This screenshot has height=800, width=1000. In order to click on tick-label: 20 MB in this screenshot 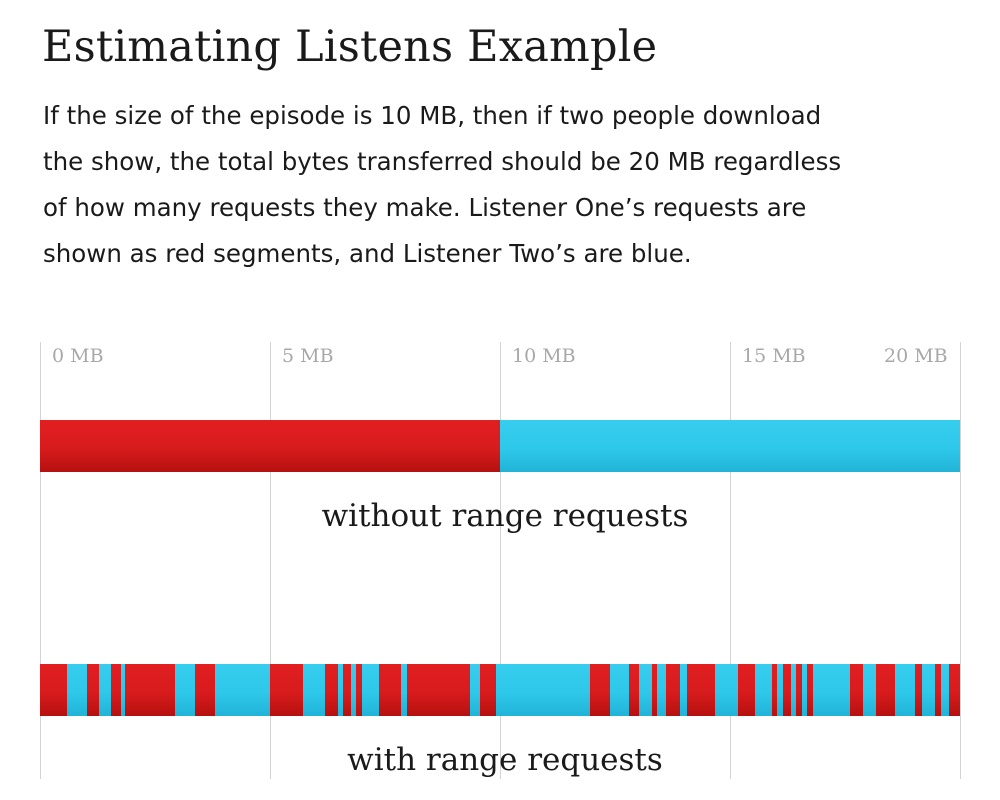, I will do `click(916, 356)`.